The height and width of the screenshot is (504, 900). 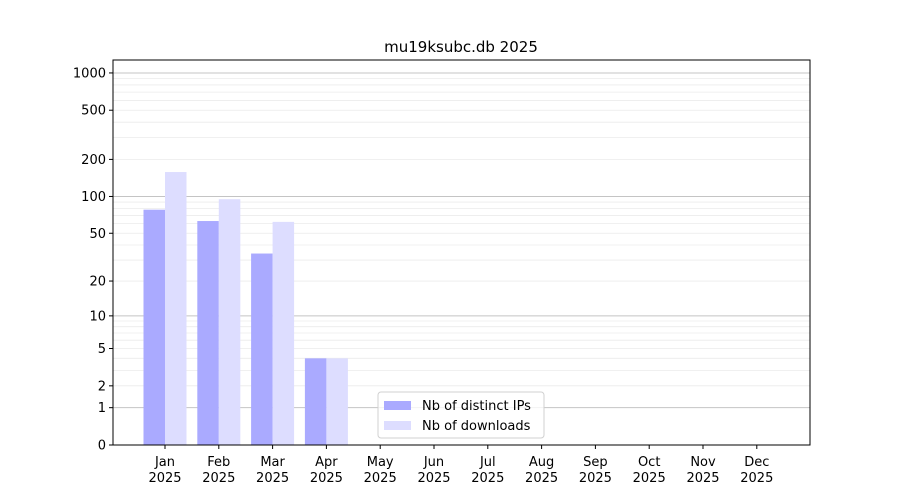 I want to click on x-tick-label: Dec 2025, so click(x=756, y=470).